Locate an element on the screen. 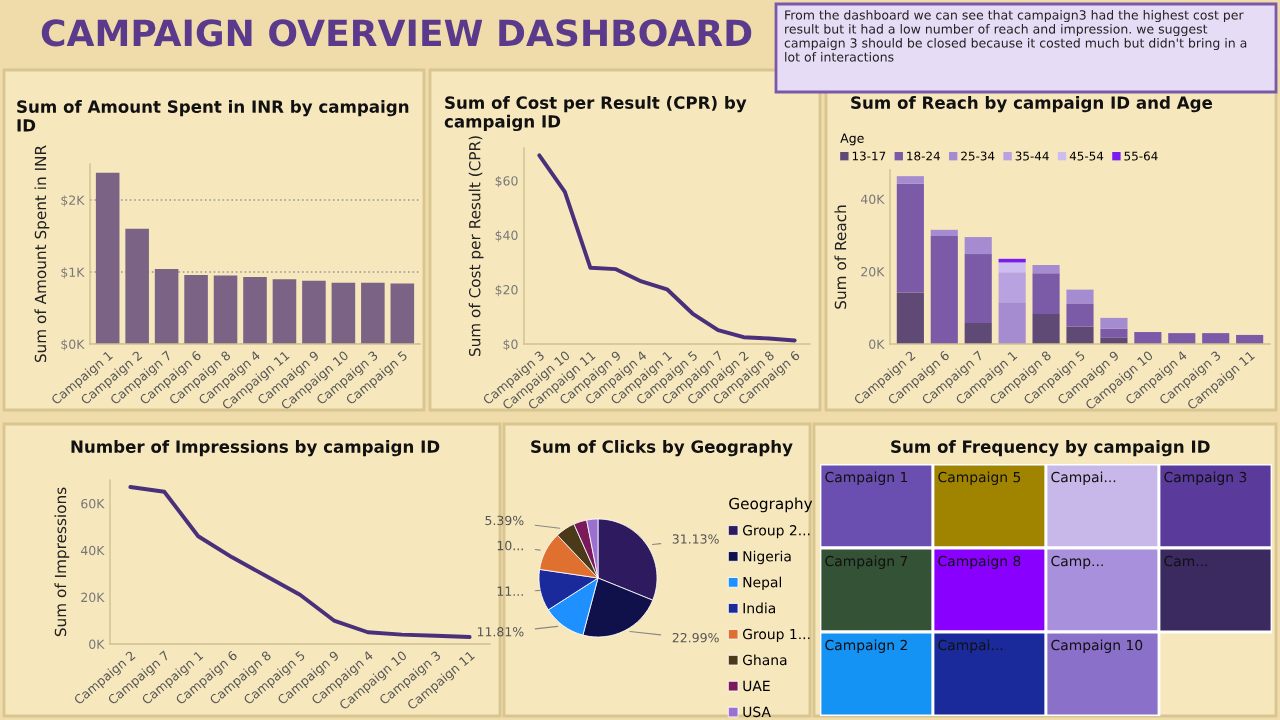 The image size is (1280, 720). chart-title: Sum of Amount Spent in INR by campaign ID is located at coordinates (213, 116).